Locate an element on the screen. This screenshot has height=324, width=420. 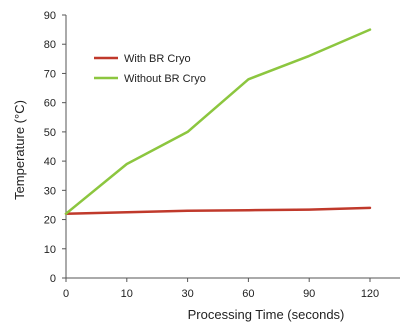
y-tick-label: 70 is located at coordinates (50, 74).